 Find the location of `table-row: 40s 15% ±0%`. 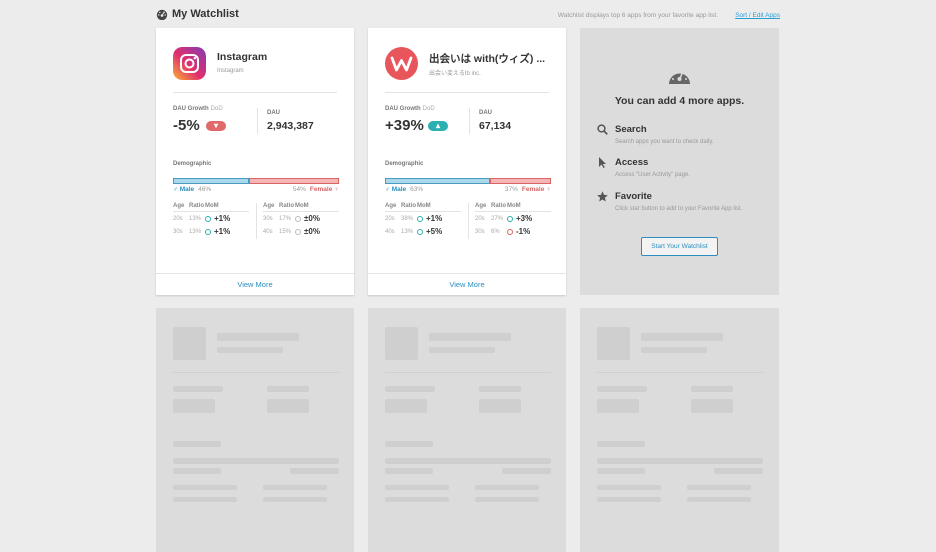

table-row: 40s 15% ±0% is located at coordinates (291, 231).